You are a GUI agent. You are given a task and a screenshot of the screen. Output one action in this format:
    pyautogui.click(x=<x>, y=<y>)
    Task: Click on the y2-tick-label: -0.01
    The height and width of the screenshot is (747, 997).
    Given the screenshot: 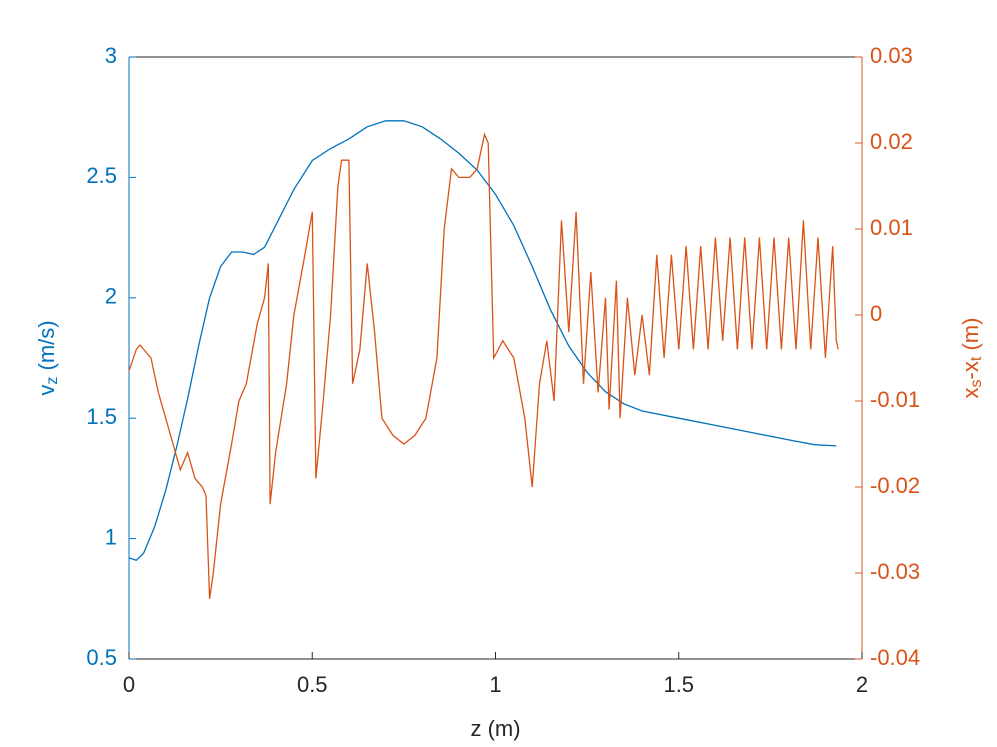 What is the action you would take?
    pyautogui.click(x=895, y=399)
    